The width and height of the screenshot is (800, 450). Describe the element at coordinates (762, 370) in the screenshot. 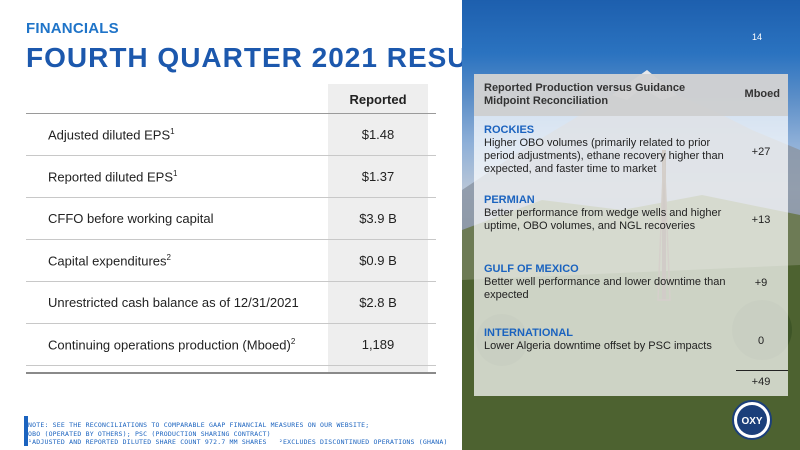

I see `total-rule` at that location.